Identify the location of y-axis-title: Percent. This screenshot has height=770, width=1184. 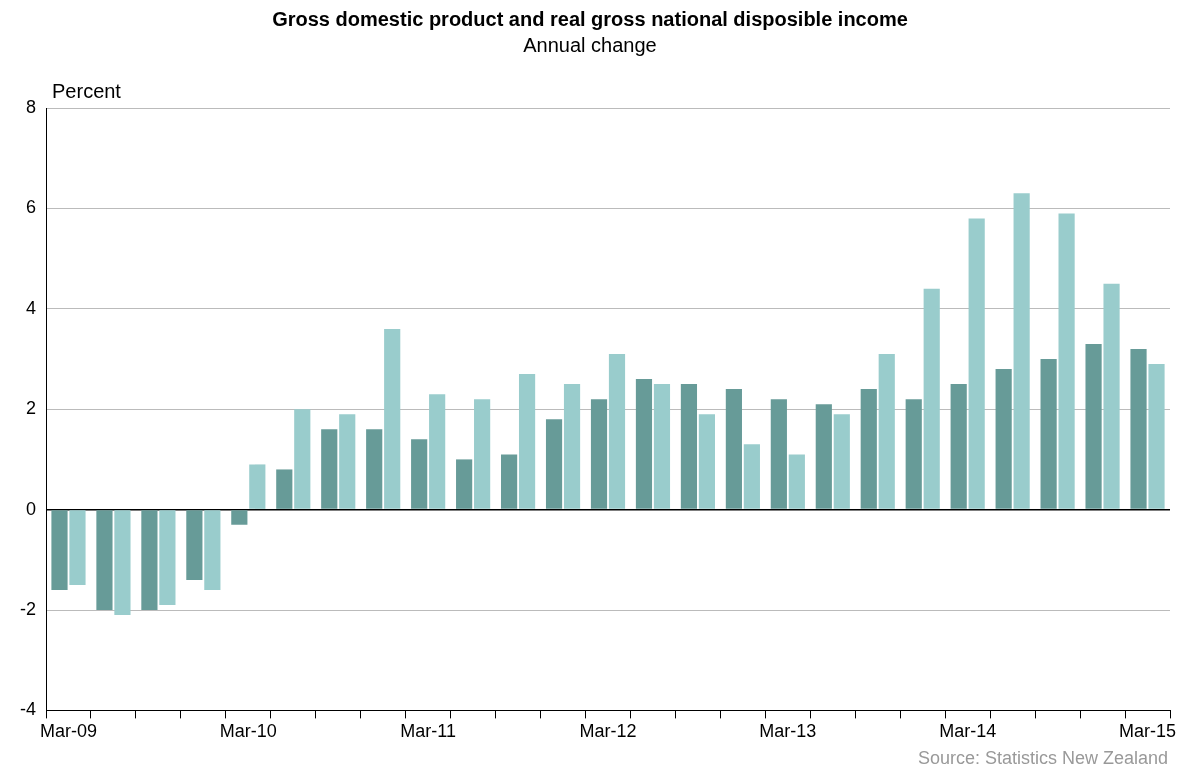
(87, 90).